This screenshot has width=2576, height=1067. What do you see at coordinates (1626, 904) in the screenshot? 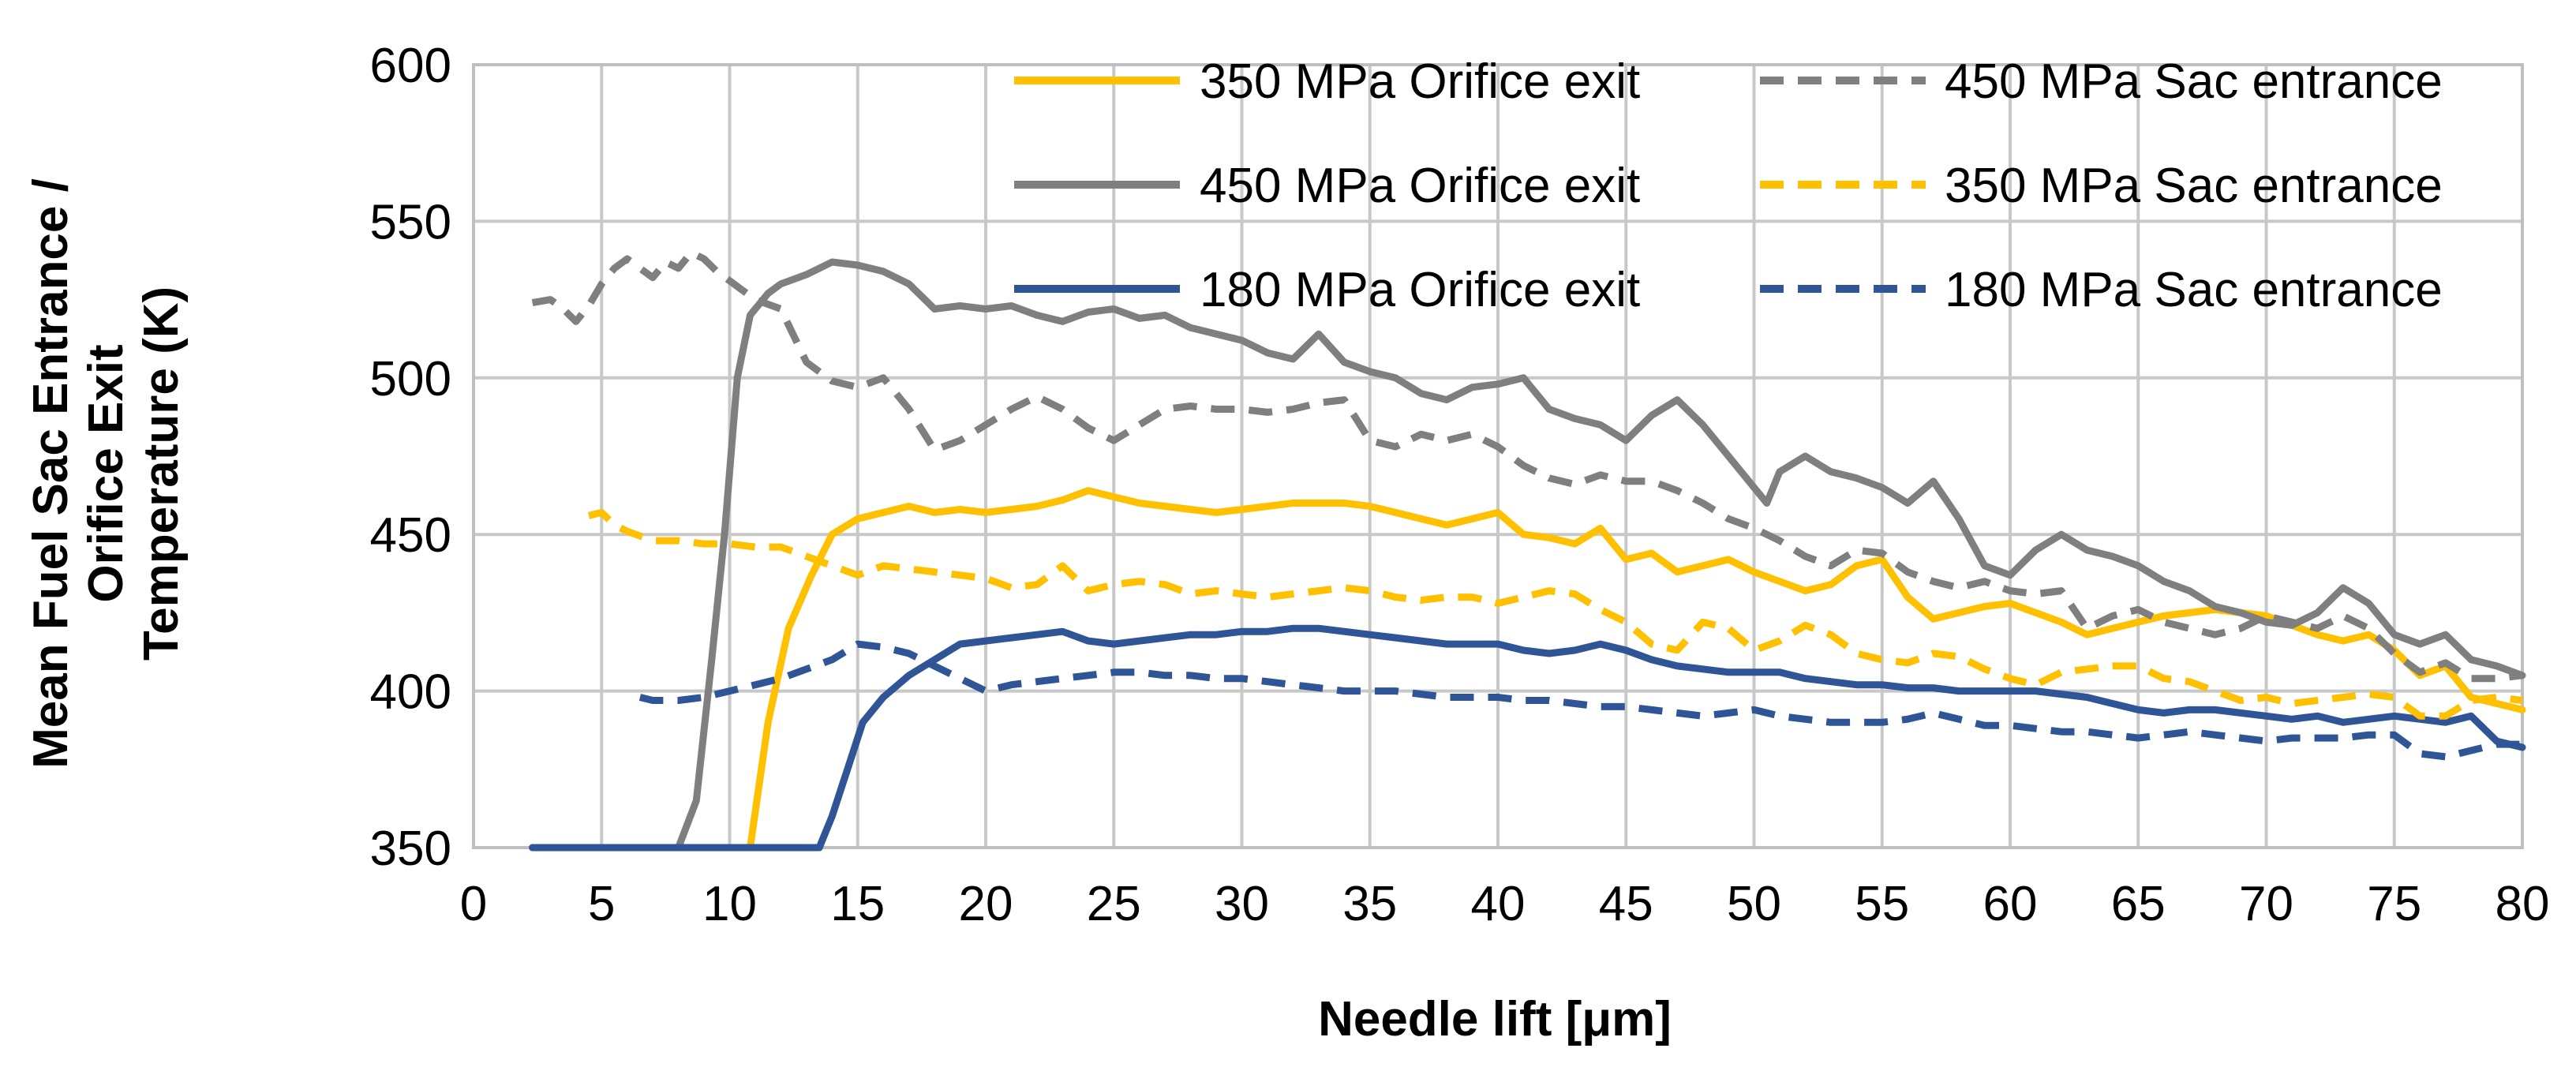
I see `x-tick-label: 45` at bounding box center [1626, 904].